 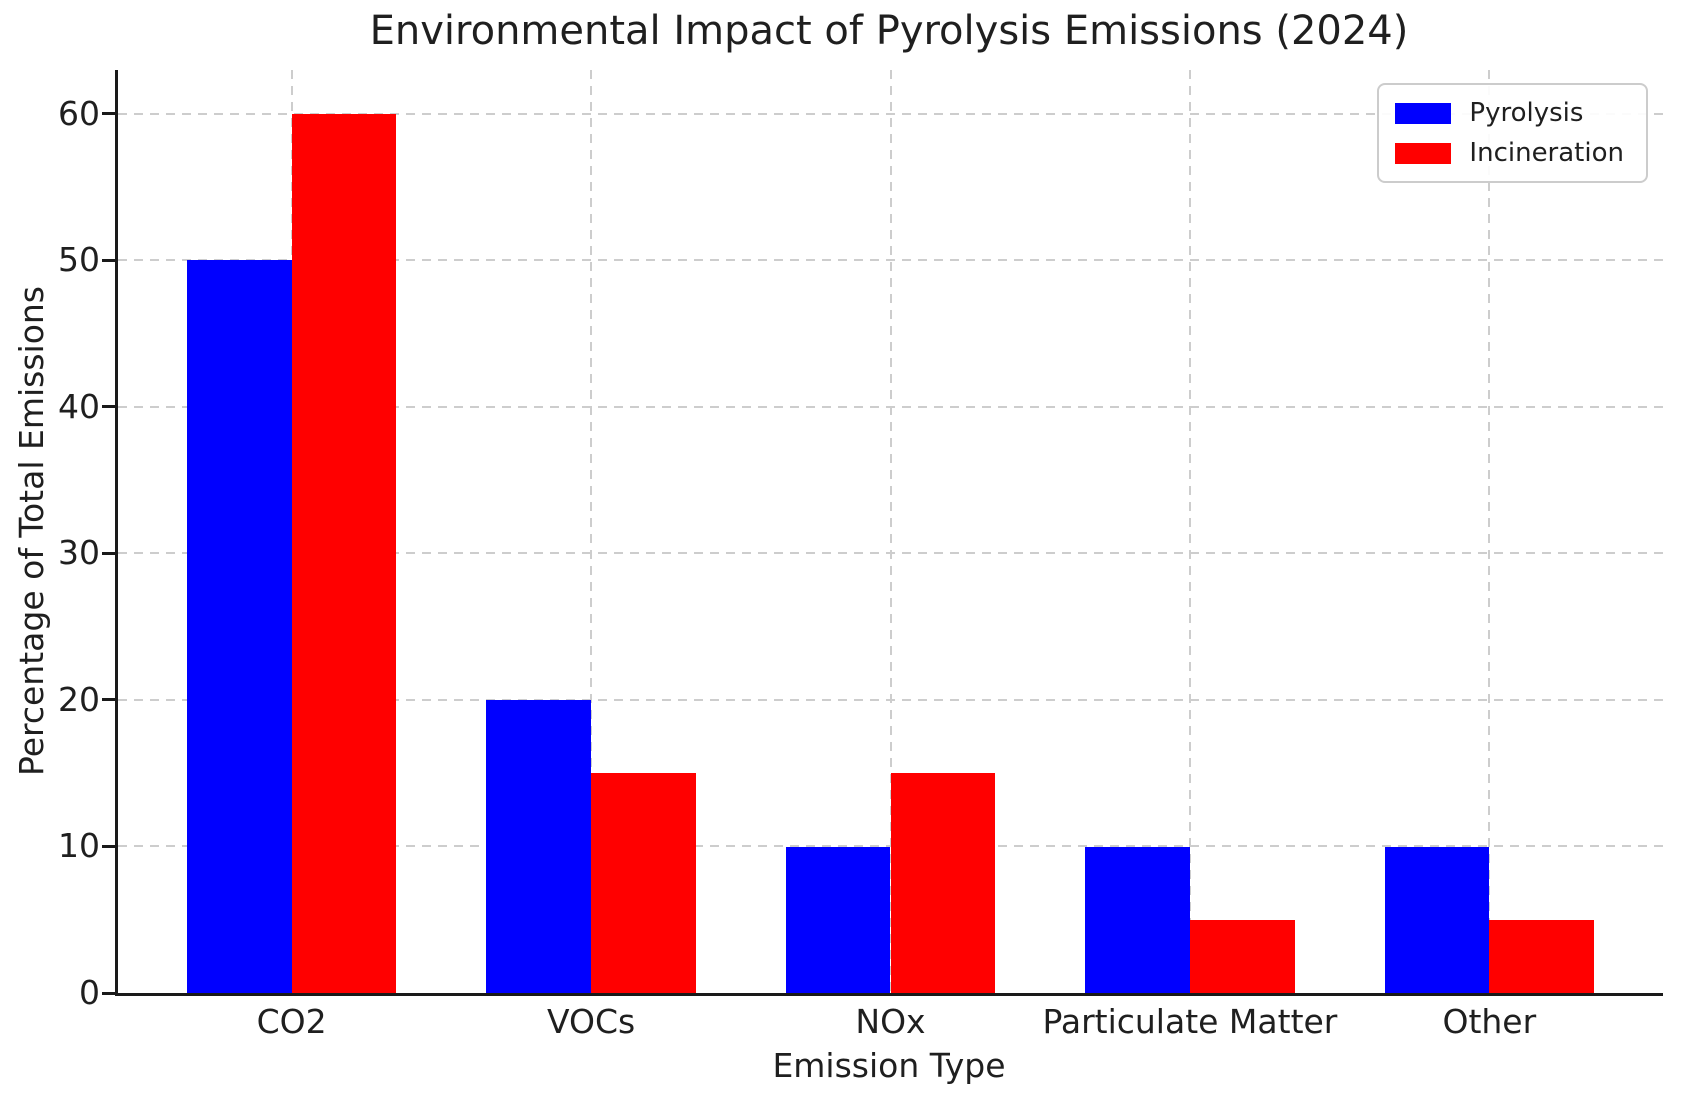 I want to click on x-tick-label-0: CO2, so click(x=291, y=1021).